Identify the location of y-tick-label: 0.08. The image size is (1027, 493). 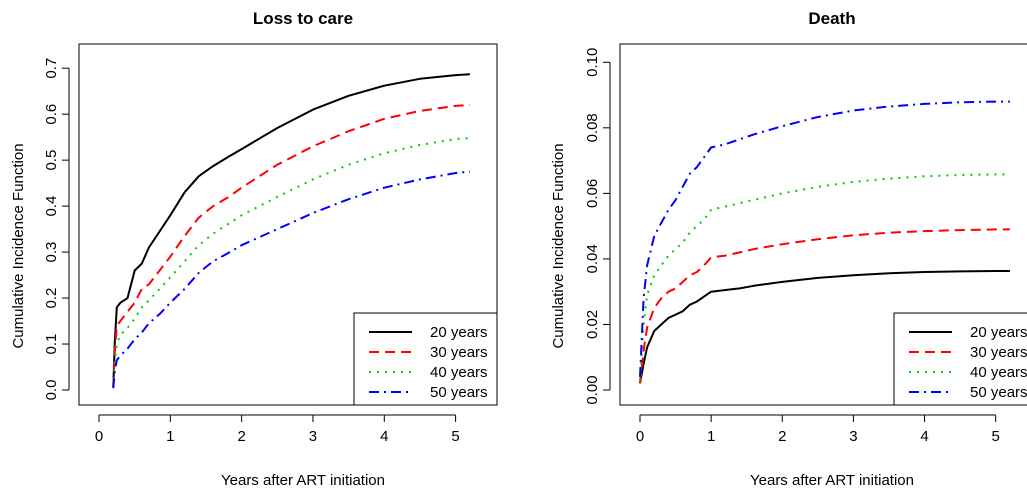
(592, 127).